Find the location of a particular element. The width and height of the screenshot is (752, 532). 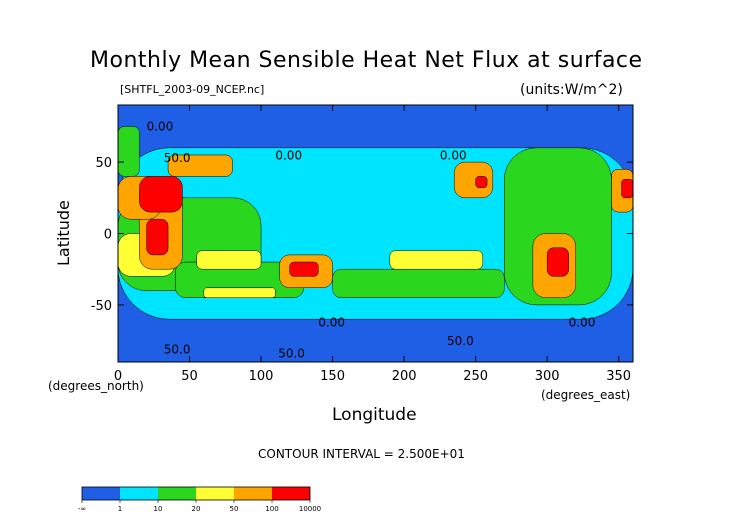

contour-label-7: 50.0 is located at coordinates (291, 354).